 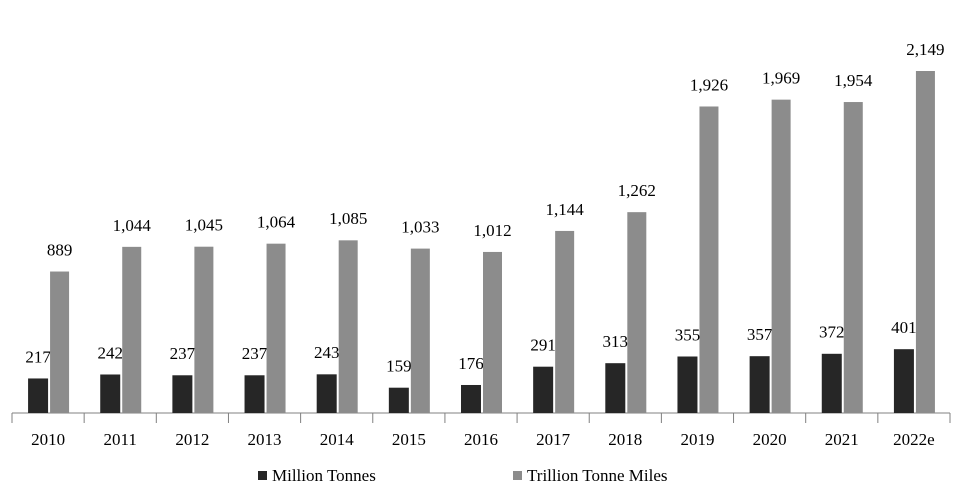 I want to click on value-label: 1,969, so click(x=781, y=78).